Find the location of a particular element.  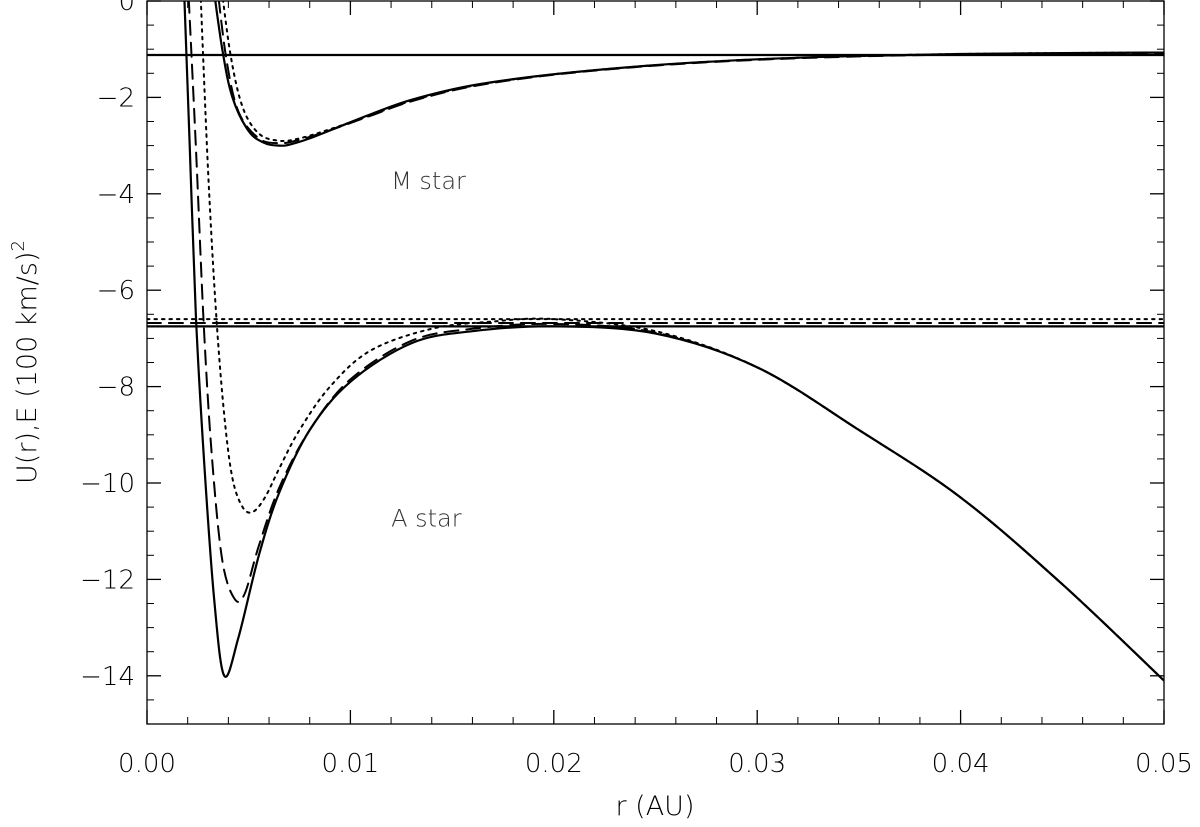

y-tick-label: −2 is located at coordinates (116, 98).